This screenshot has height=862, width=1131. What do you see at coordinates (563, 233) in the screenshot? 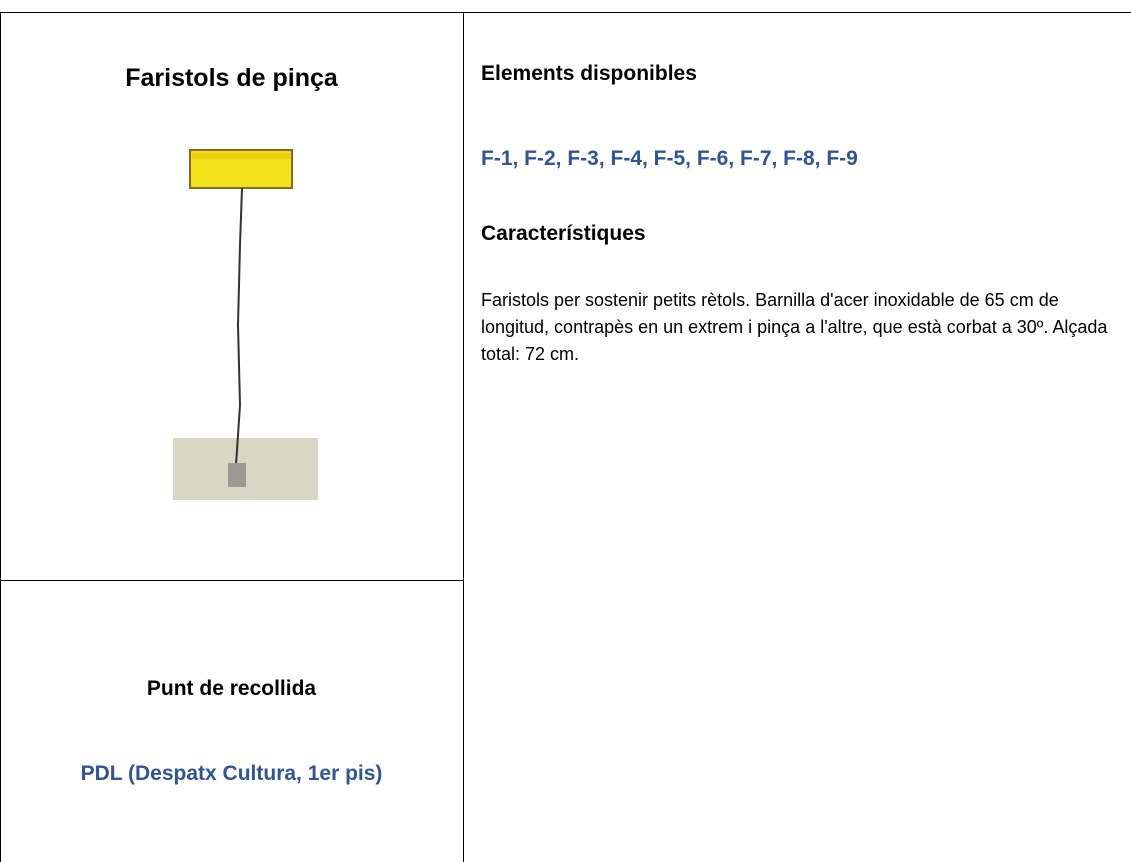
I see `features-heading: Característiques` at bounding box center [563, 233].